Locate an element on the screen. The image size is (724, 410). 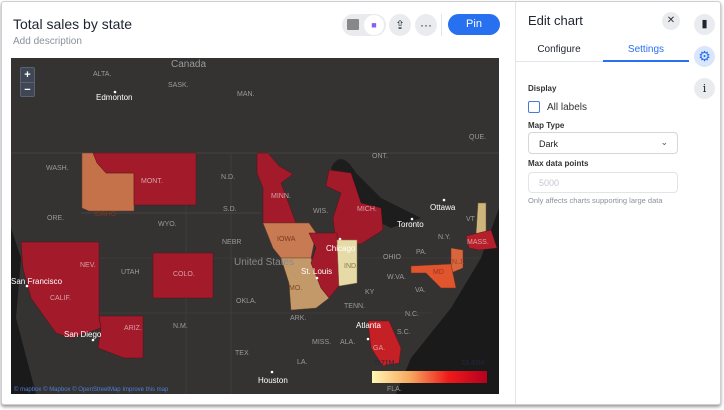
more-button: ··· is located at coordinates (426, 25).